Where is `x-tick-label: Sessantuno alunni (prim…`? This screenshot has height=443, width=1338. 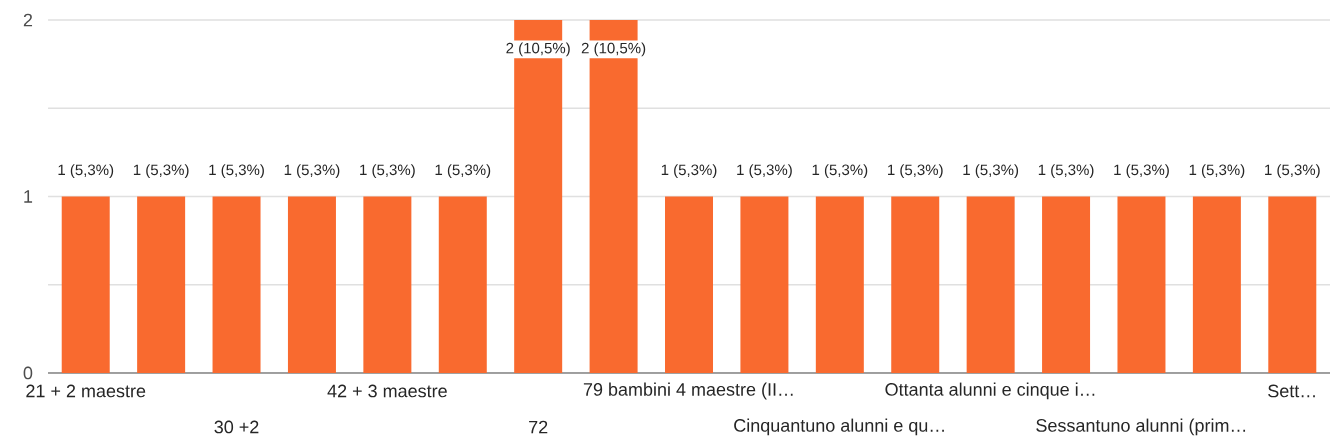 x-tick-label: Sessantuno alunni (prim… is located at coordinates (1141, 427).